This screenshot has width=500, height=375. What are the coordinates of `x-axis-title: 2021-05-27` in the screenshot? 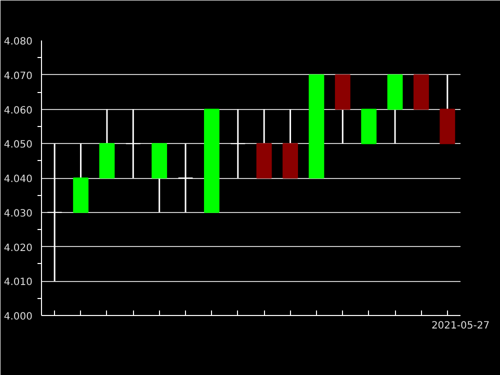 It's located at (460, 326).